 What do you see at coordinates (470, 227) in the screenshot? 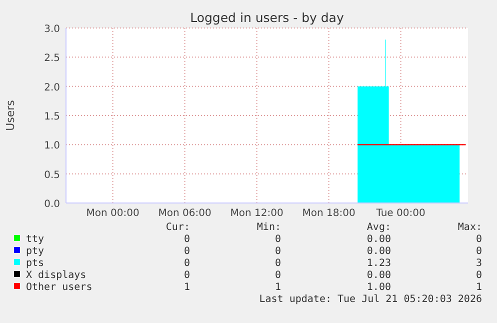
I see `text: Max:` at bounding box center [470, 227].